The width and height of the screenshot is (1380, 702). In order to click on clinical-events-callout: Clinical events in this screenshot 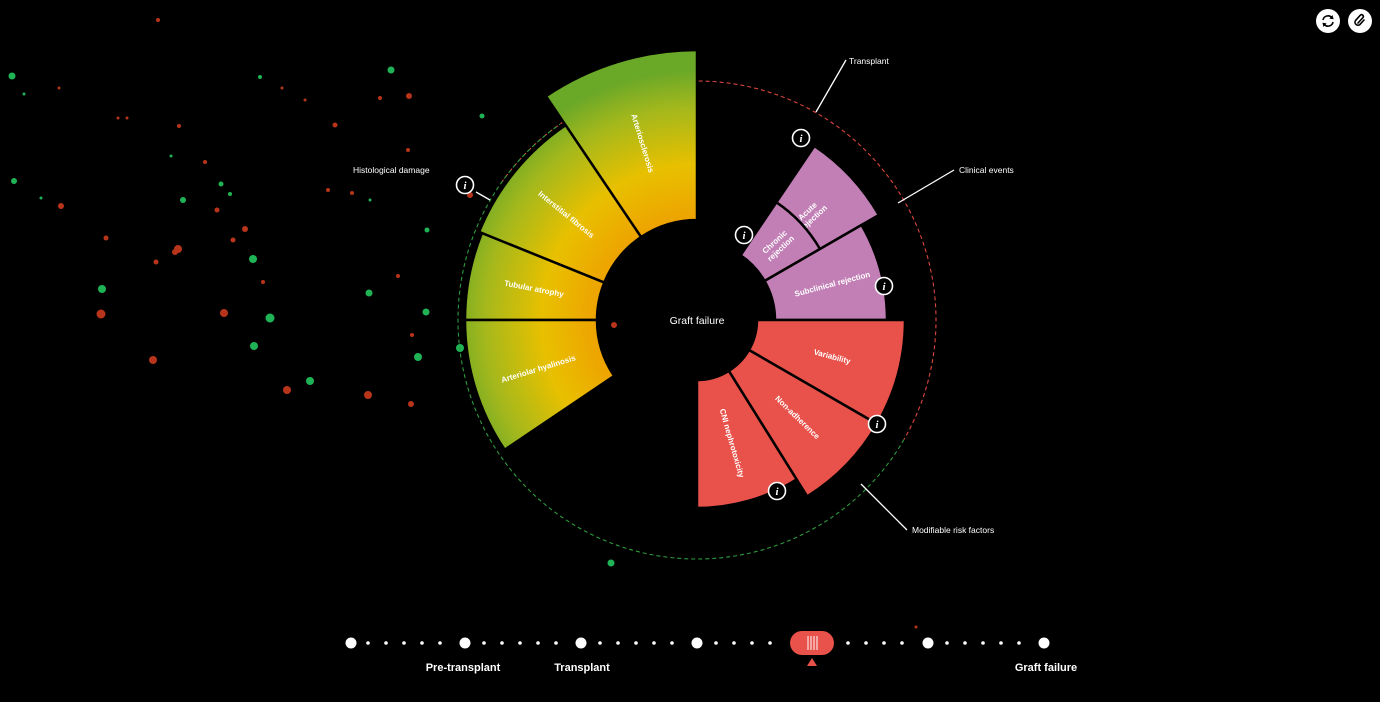, I will do `click(986, 170)`.